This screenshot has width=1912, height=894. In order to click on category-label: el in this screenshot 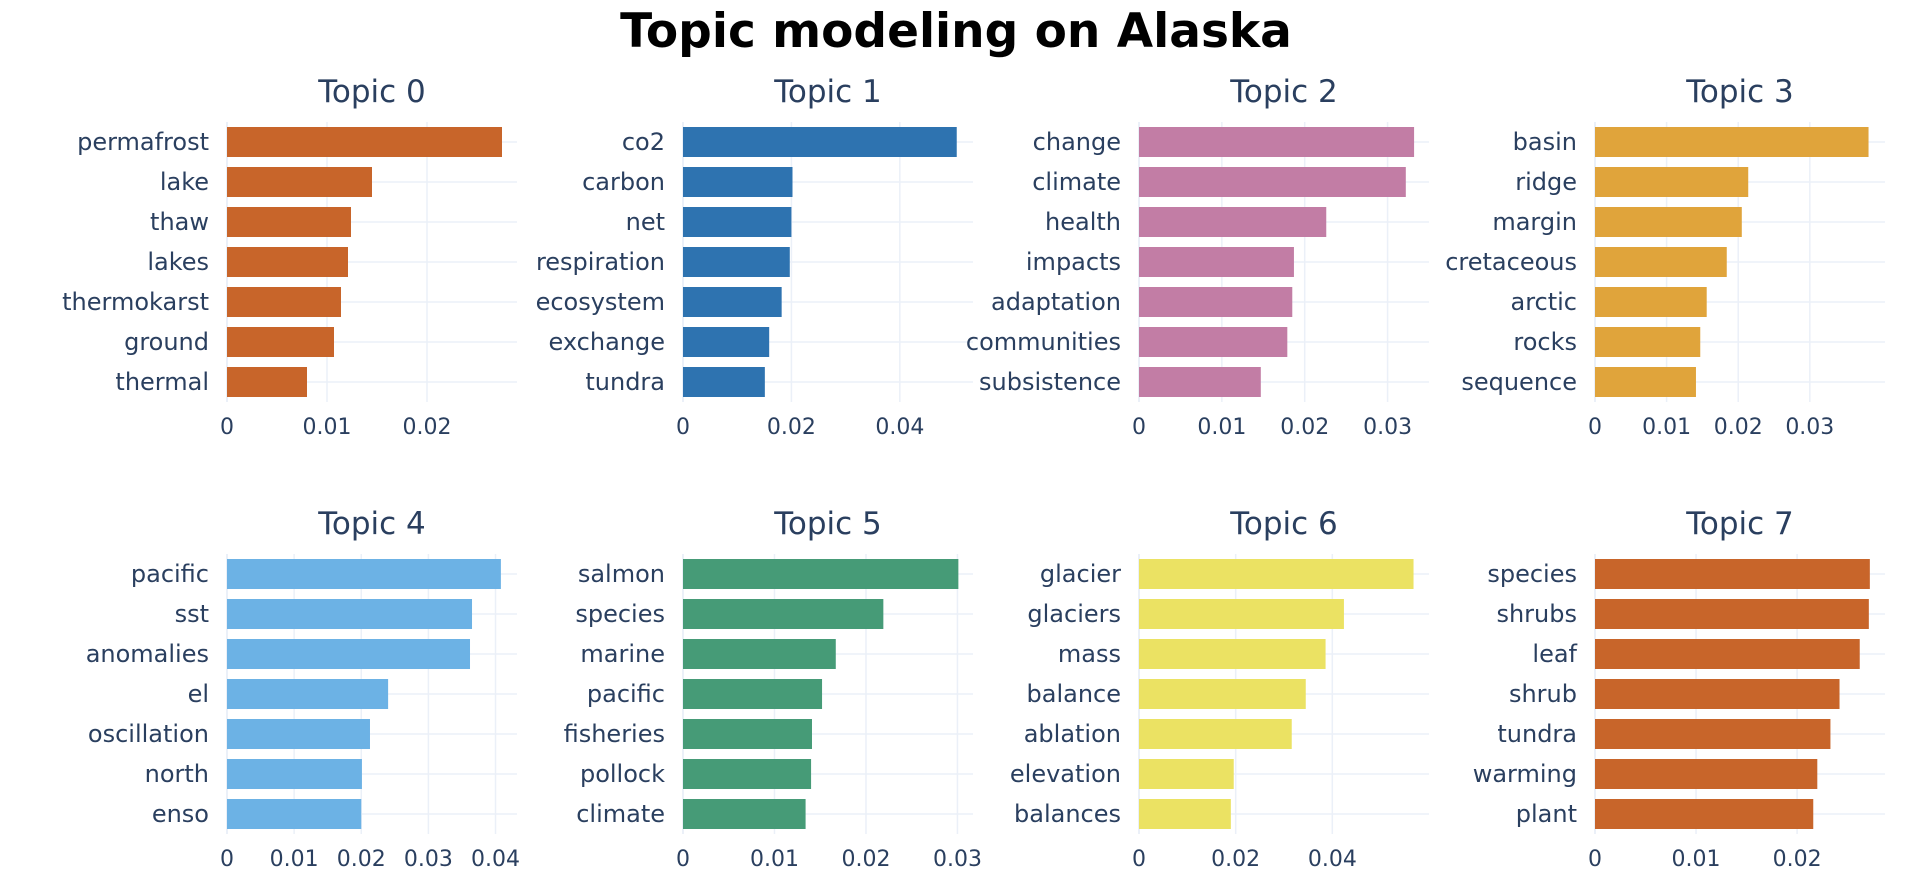, I will do `click(198, 694)`.